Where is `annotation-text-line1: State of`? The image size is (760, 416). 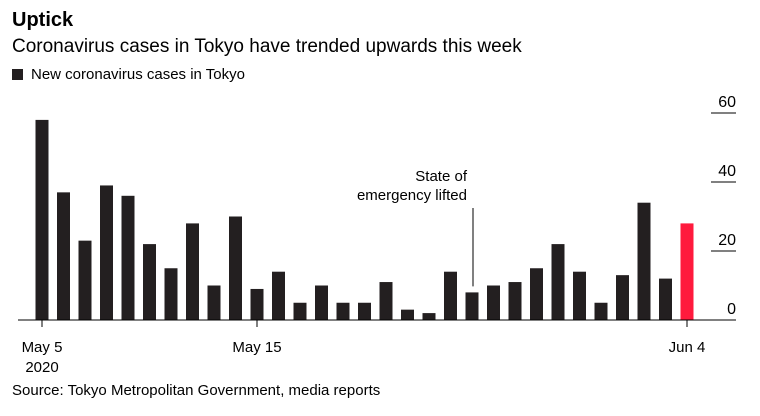
annotation-text-line1: State of is located at coordinates (441, 176).